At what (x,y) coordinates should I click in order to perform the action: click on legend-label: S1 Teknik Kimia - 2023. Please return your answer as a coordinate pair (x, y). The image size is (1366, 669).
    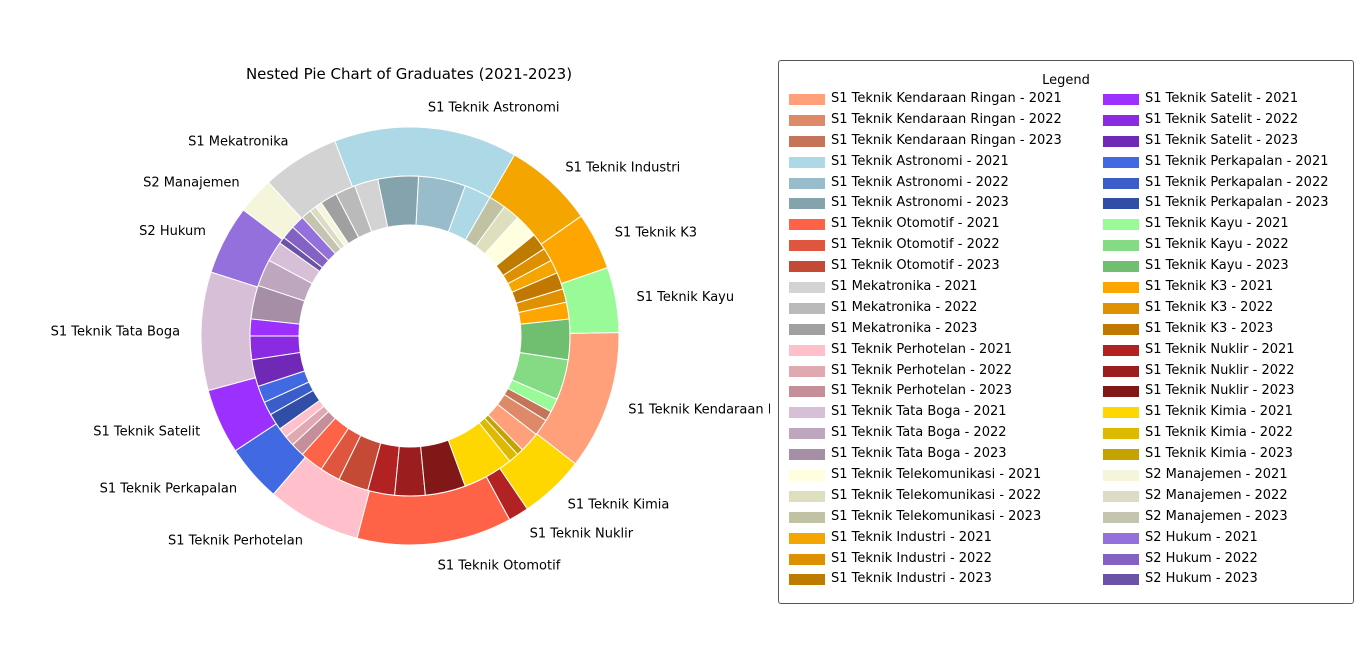
    Looking at the image, I should click on (1219, 454).